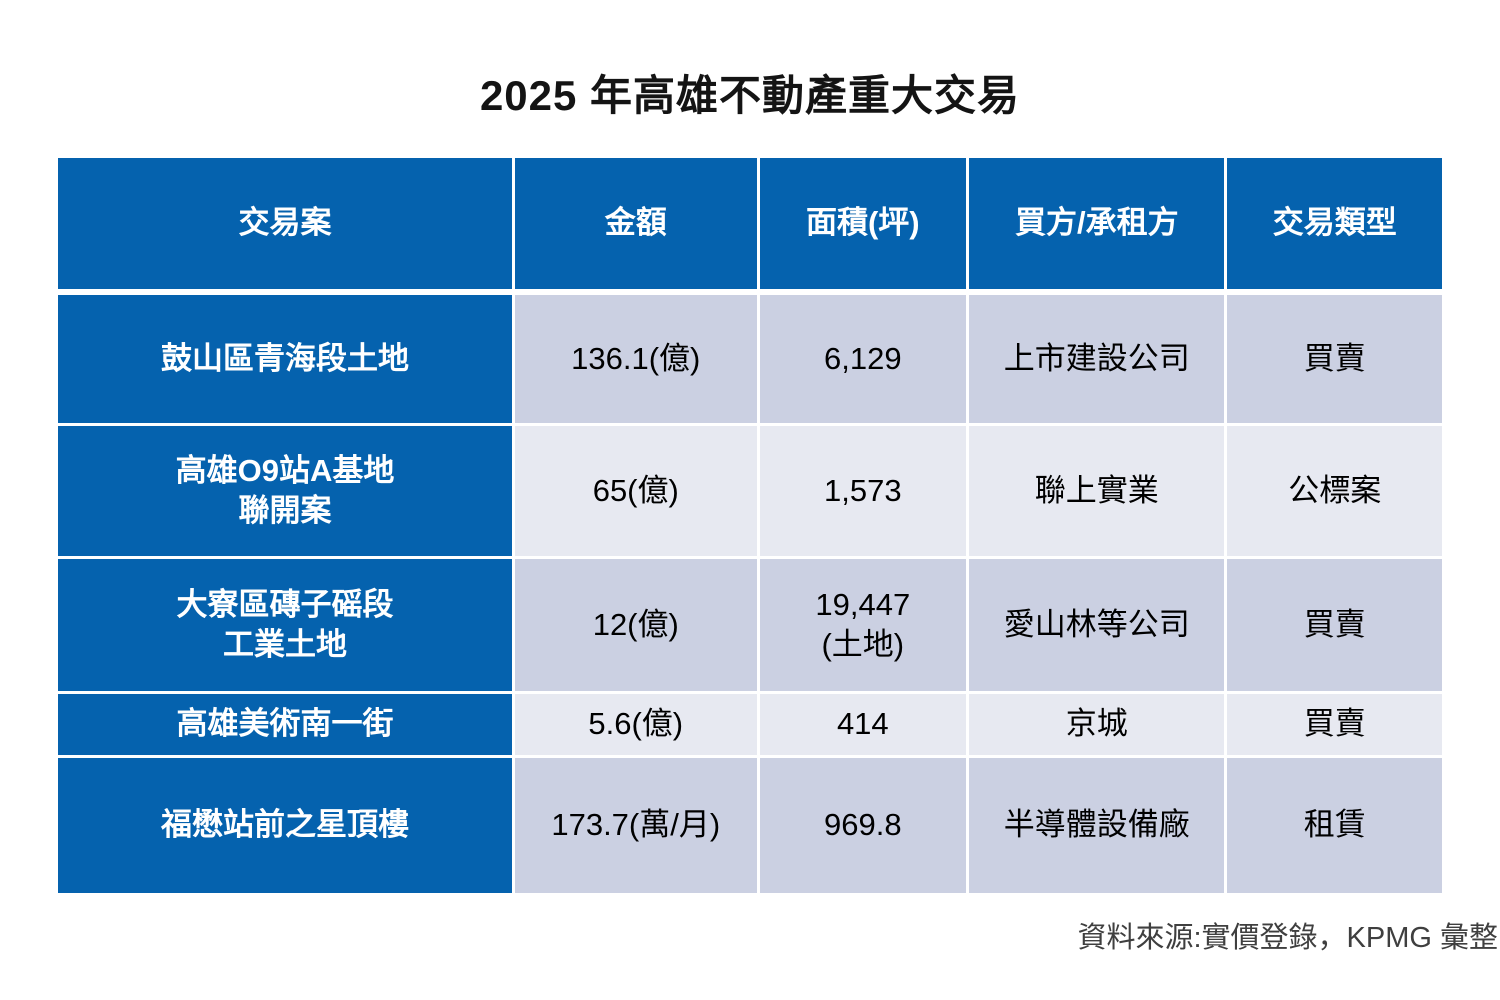 This screenshot has width=1500, height=1000. What do you see at coordinates (285, 724) in the screenshot?
I see `deal-cell: 高雄美術南一街` at bounding box center [285, 724].